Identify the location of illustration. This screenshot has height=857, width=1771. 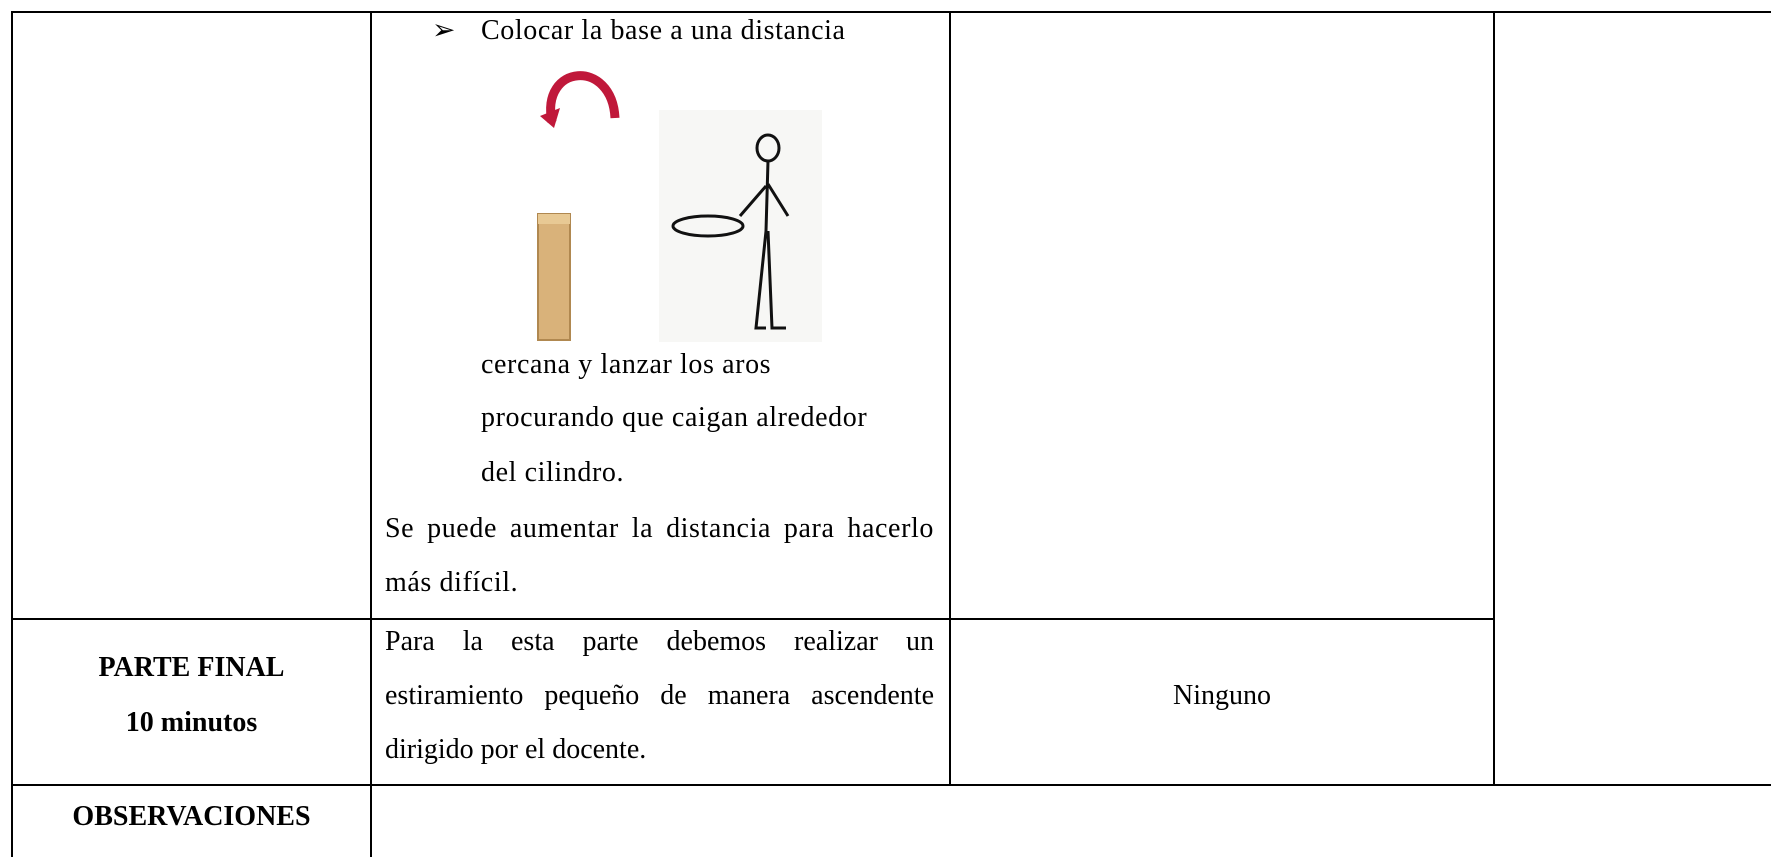
(678, 206).